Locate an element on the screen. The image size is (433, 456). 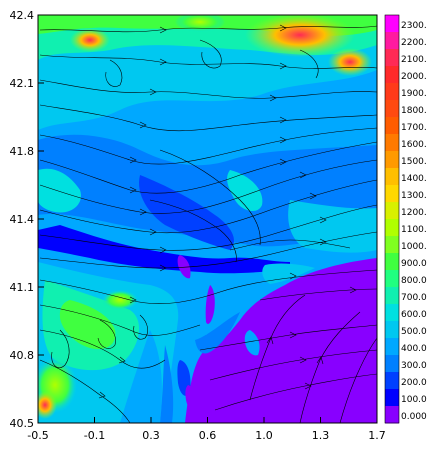
colorbar-label: 800.0 is located at coordinates (414, 281).